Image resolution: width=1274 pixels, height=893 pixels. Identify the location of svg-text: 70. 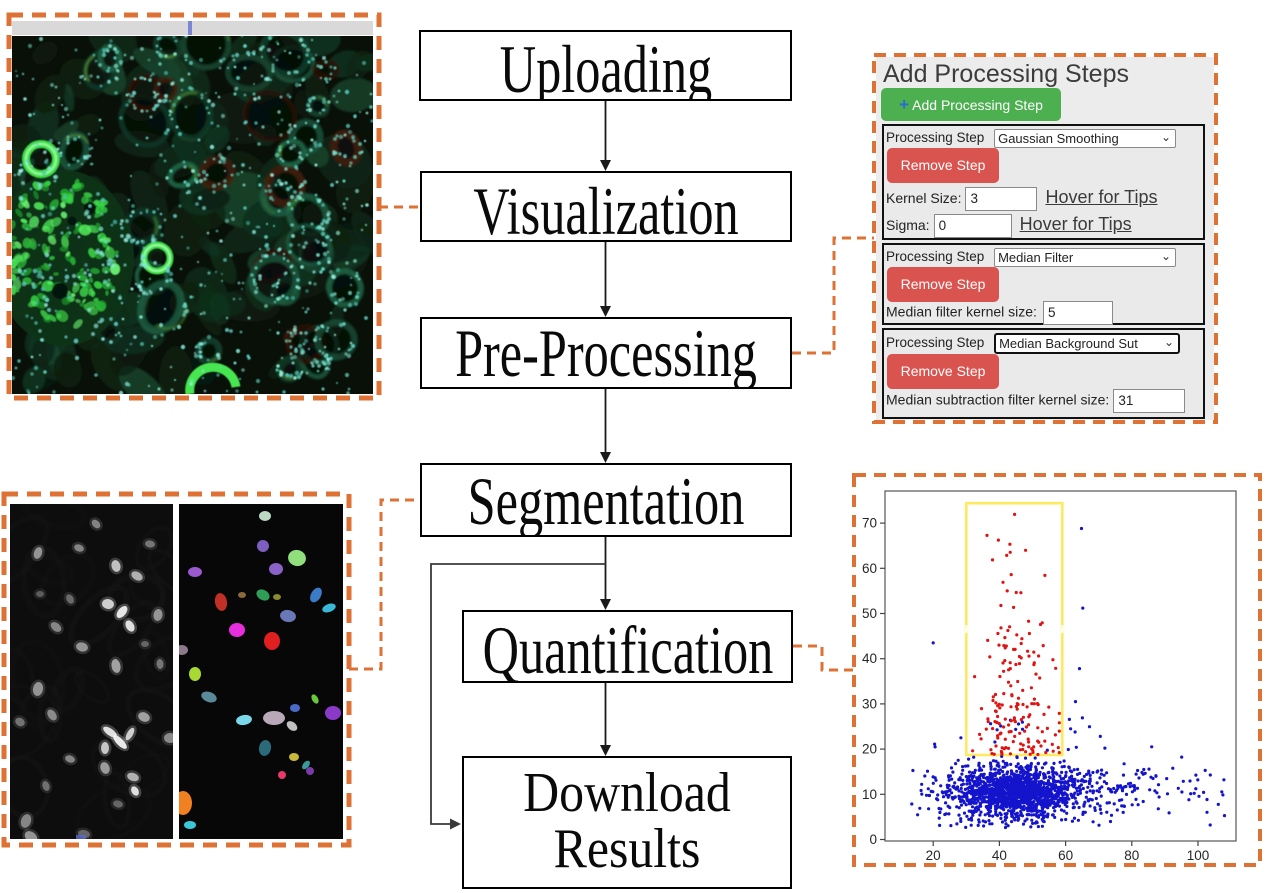
(869, 523).